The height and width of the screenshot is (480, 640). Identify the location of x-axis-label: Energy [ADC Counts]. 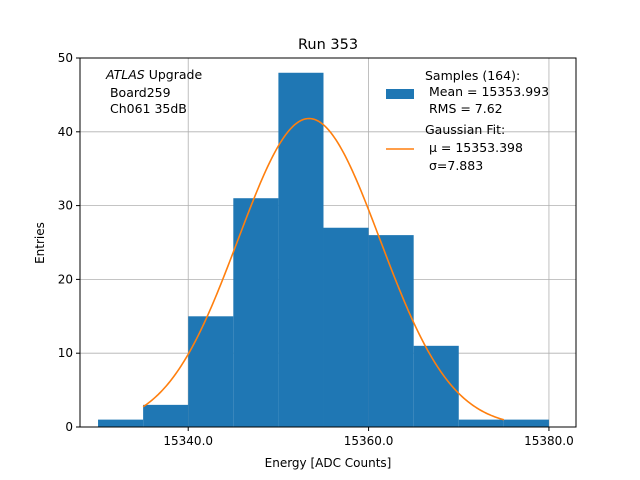
(328, 463).